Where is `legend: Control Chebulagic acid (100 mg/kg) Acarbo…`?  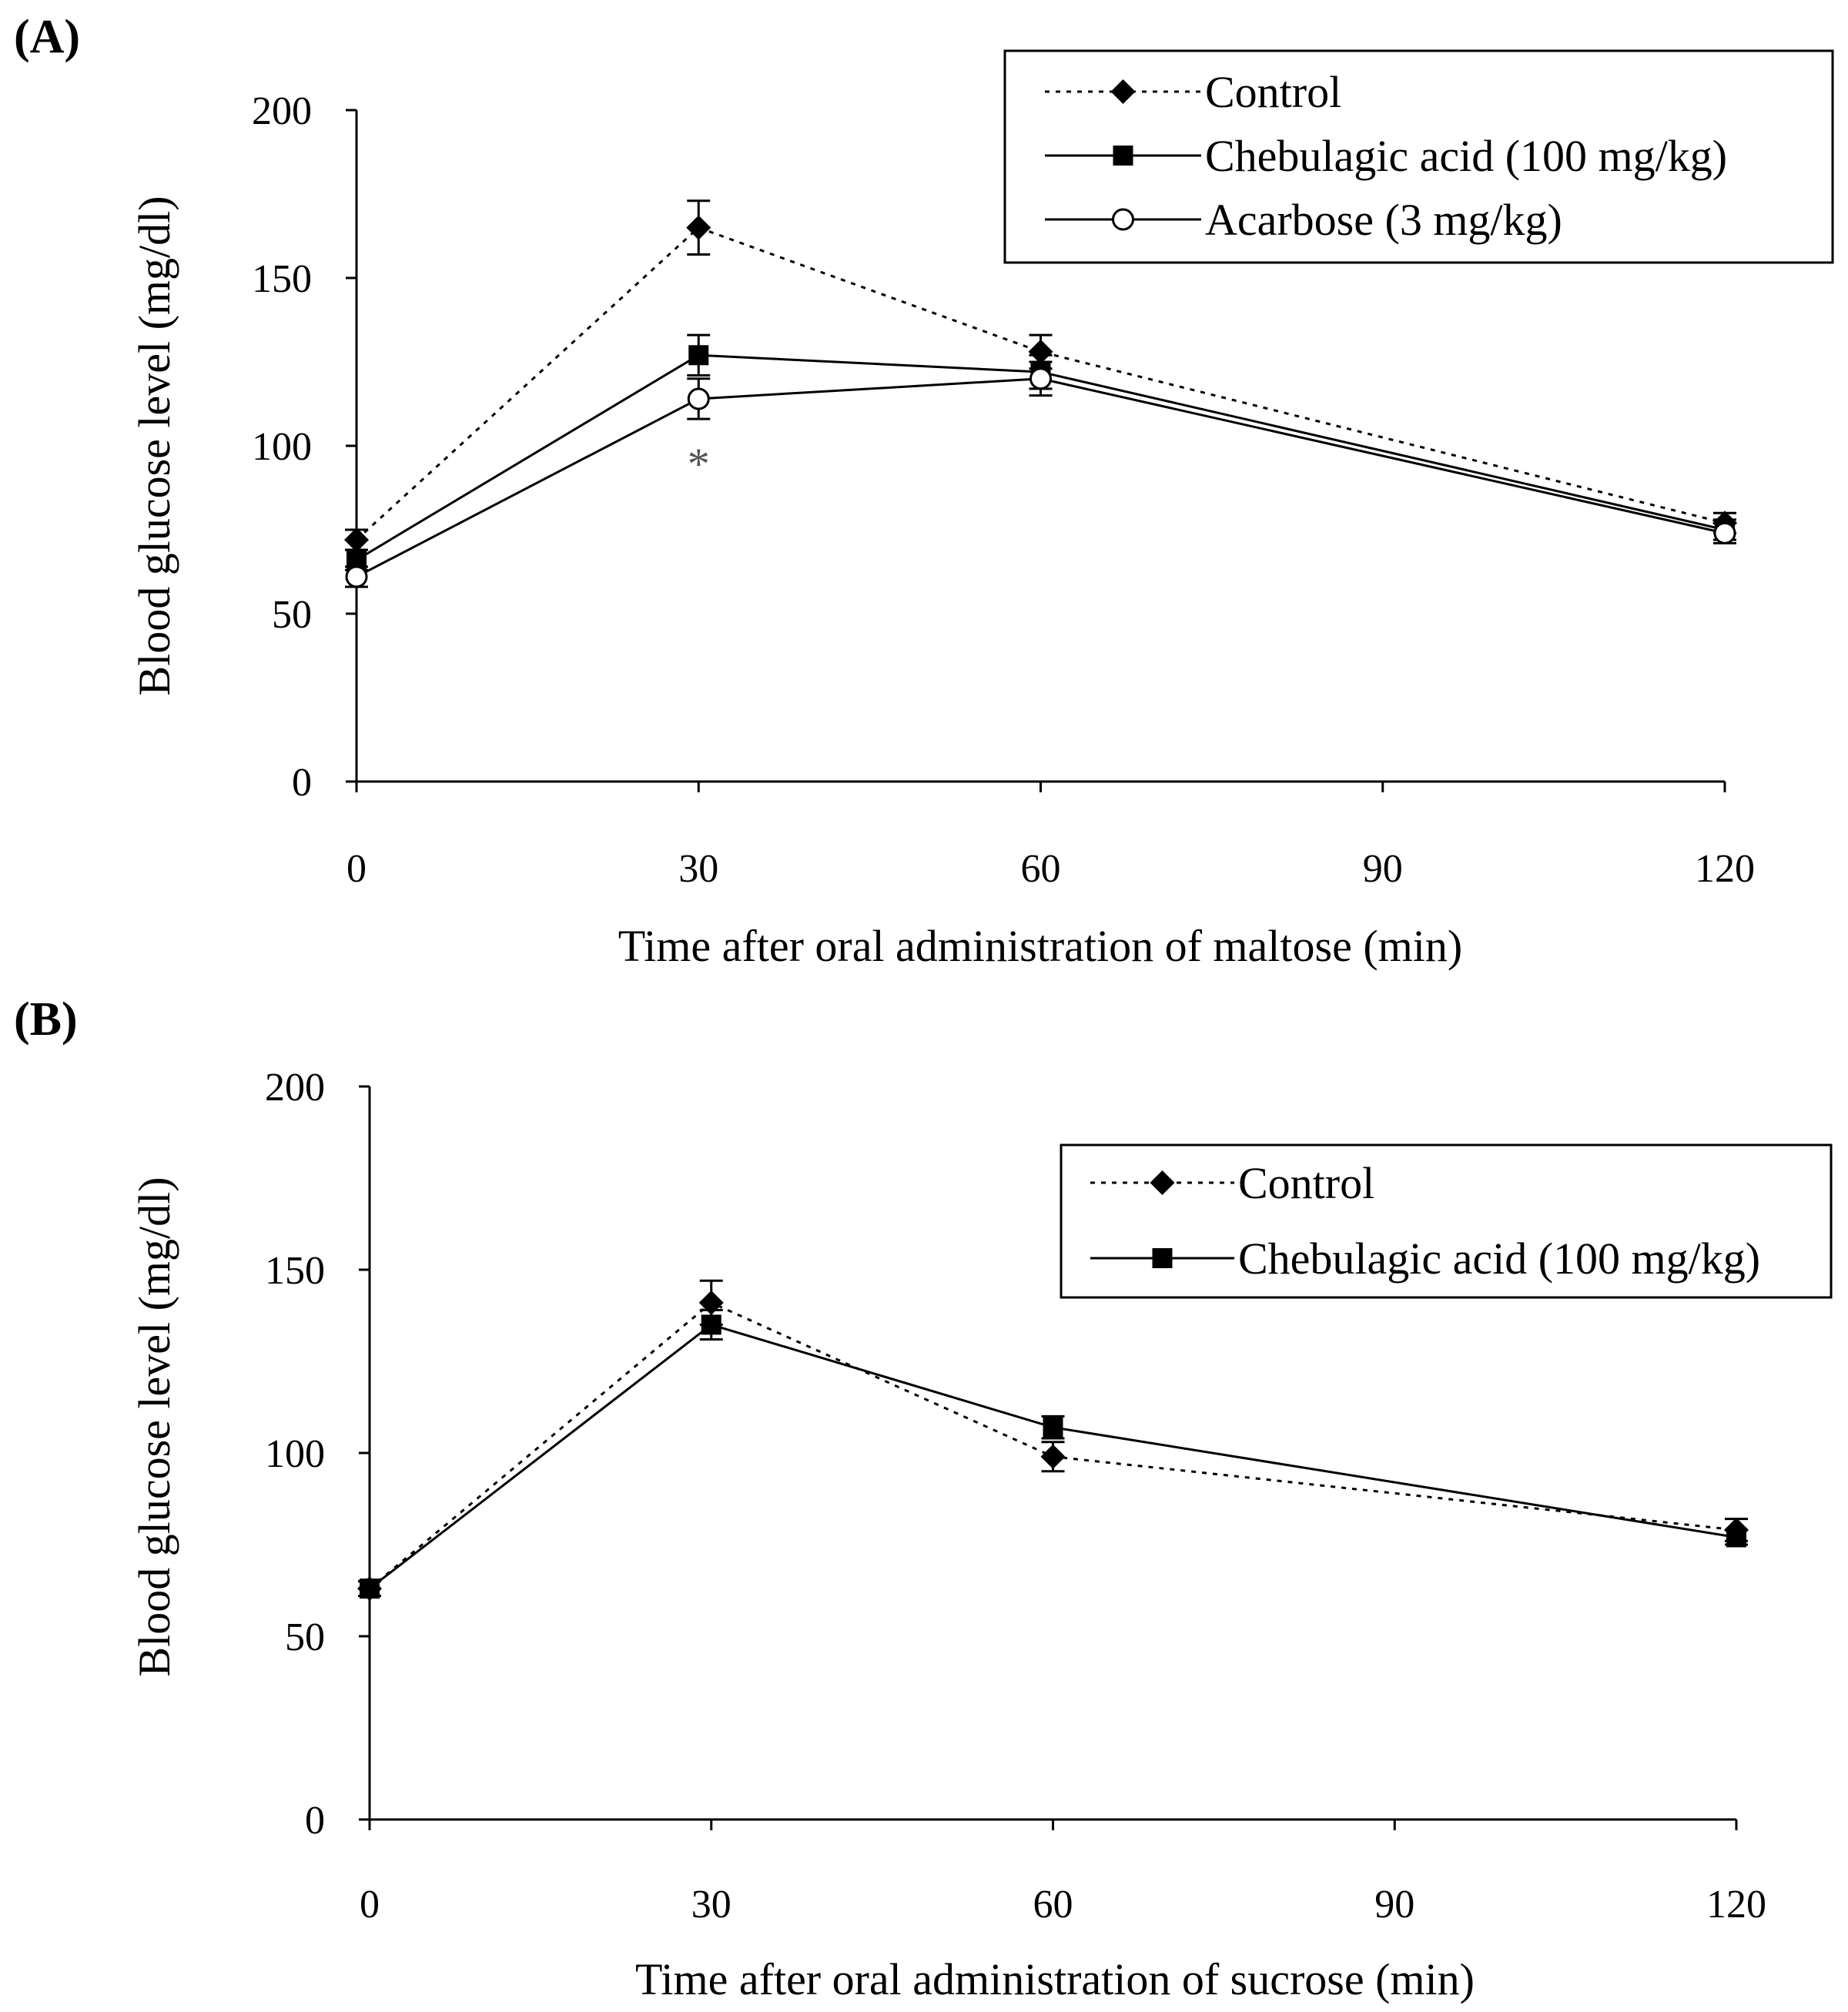
legend: Control Chebulagic acid (100 mg/kg) Acarbo… is located at coordinates (1418, 156).